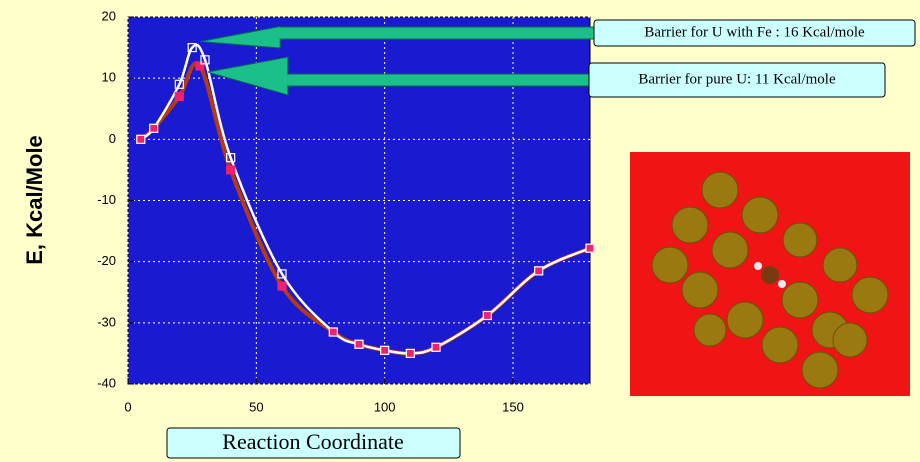 This screenshot has width=920, height=462. What do you see at coordinates (109, 77) in the screenshot?
I see `y-tick-label: 10` at bounding box center [109, 77].